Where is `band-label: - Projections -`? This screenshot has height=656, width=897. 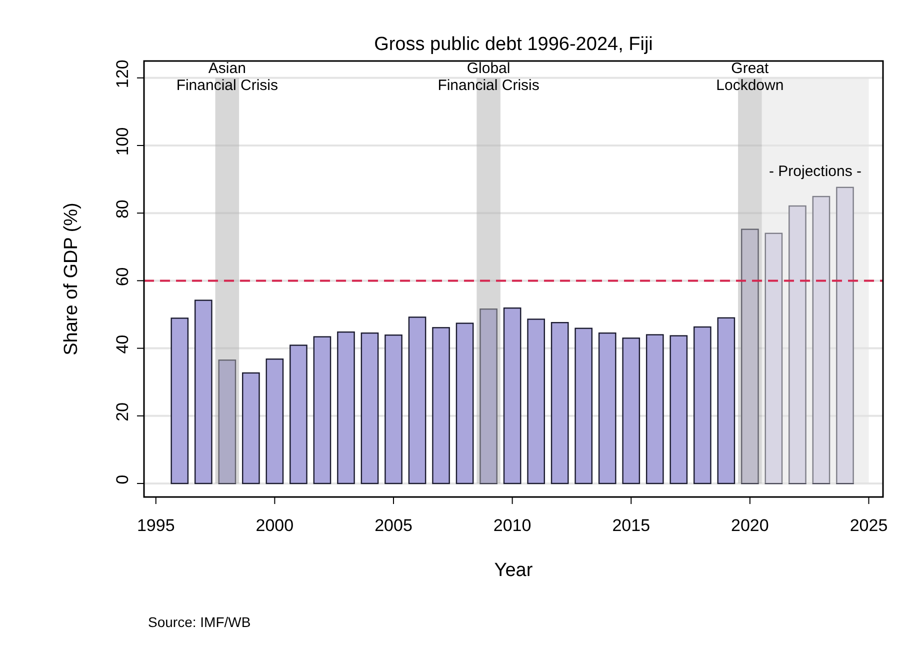
band-label: - Projections - is located at coordinates (815, 171).